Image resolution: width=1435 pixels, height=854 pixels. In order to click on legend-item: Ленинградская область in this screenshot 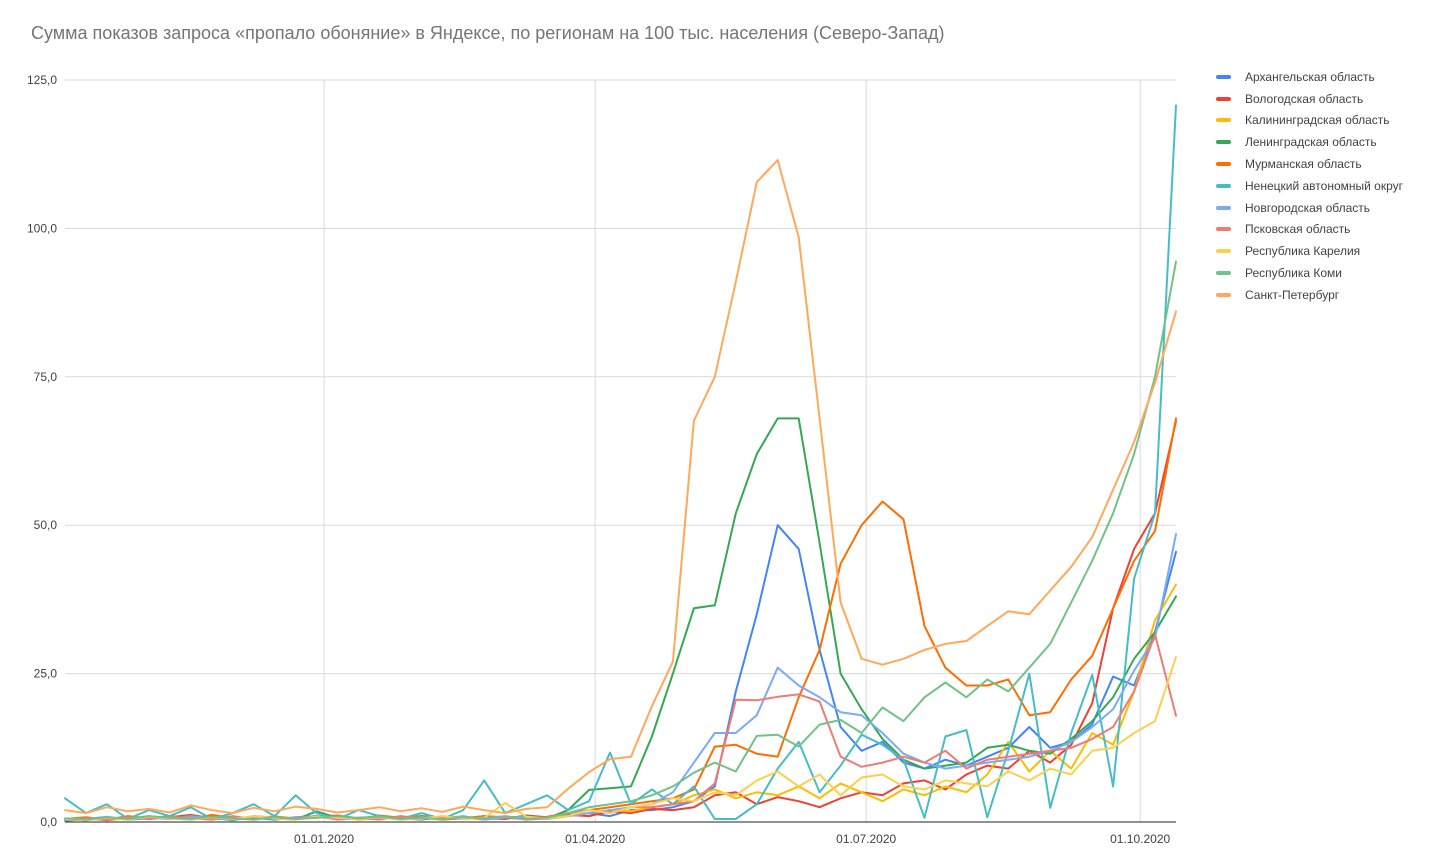, I will do `click(1309, 142)`.